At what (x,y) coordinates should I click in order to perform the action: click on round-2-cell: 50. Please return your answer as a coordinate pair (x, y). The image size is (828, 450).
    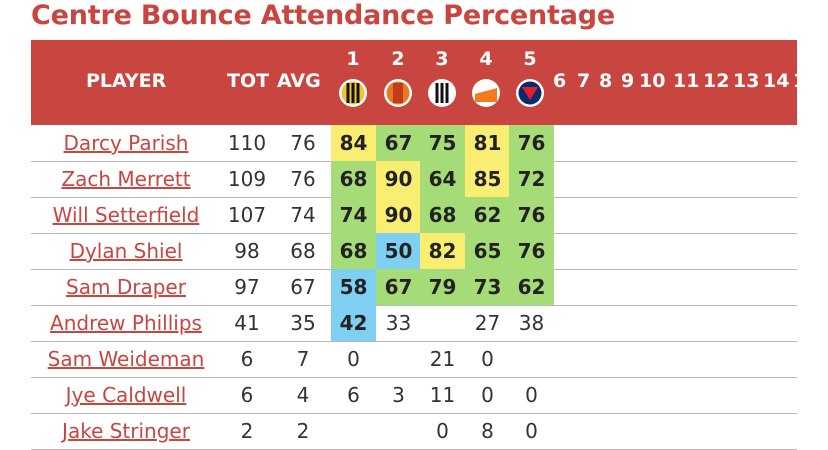
    Looking at the image, I should click on (398, 251).